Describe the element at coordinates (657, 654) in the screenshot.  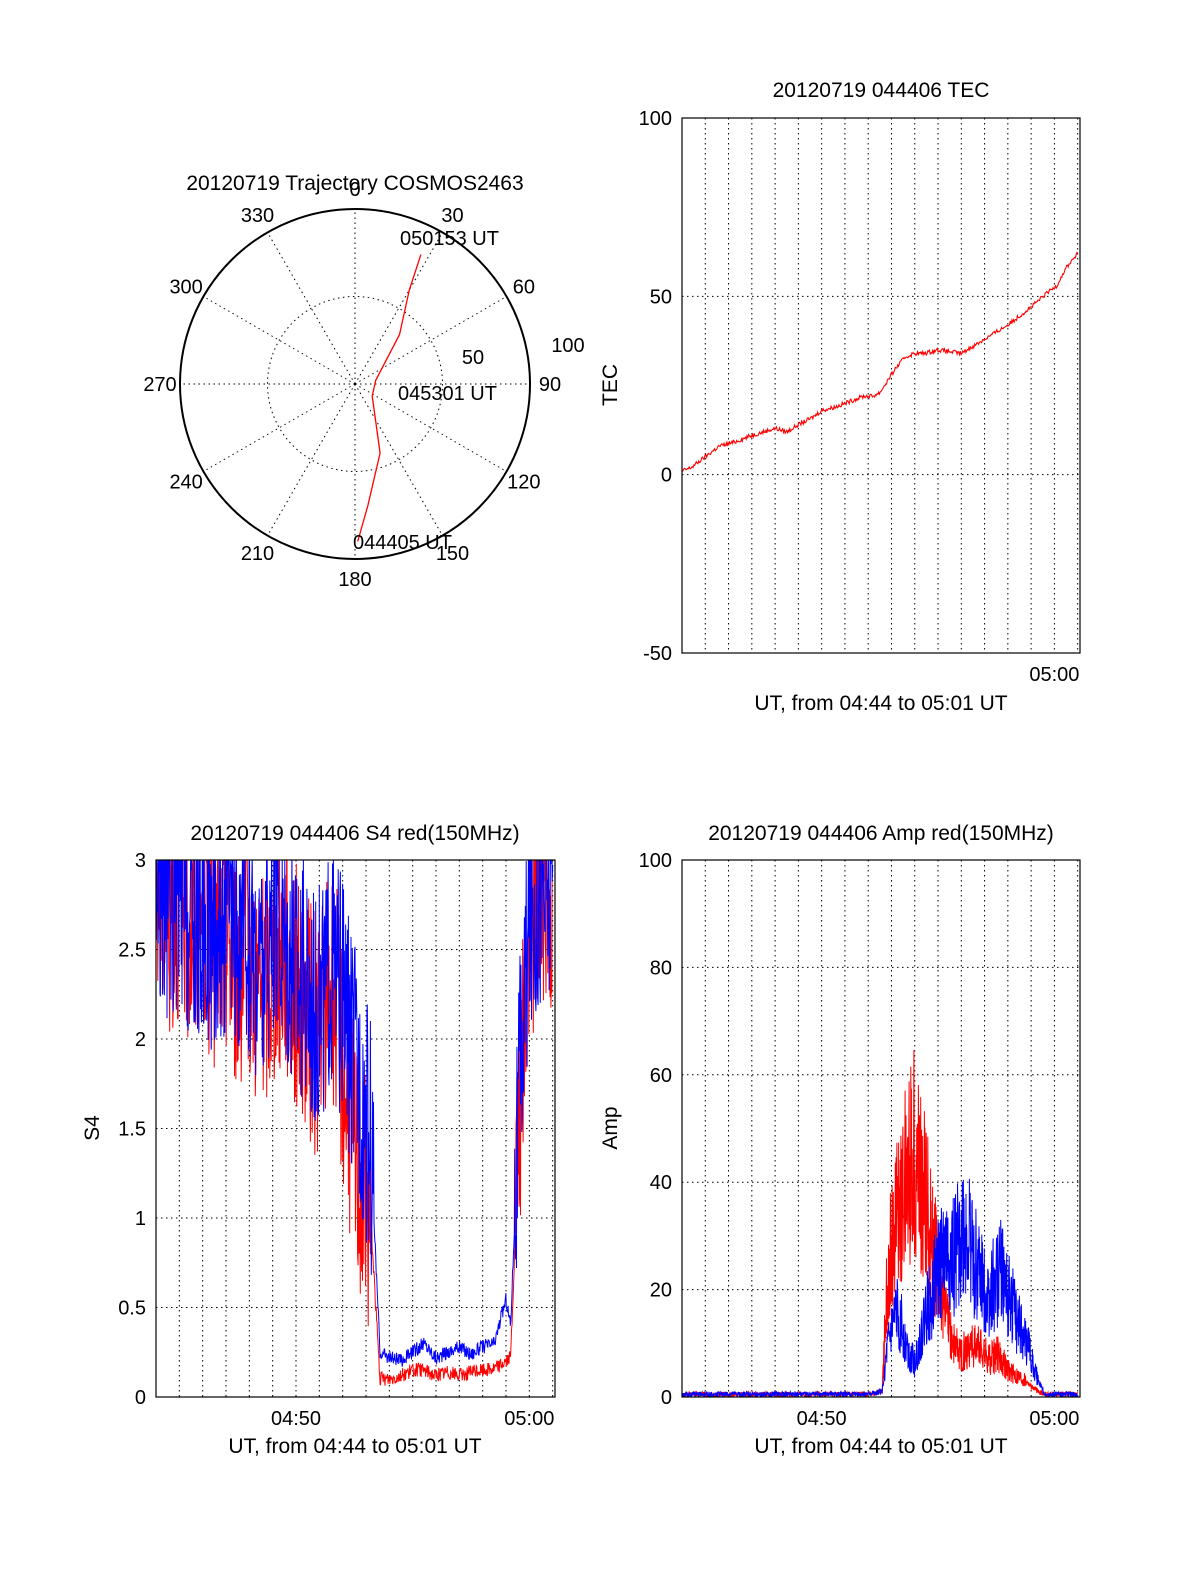
I see `y-tick-label: -50` at that location.